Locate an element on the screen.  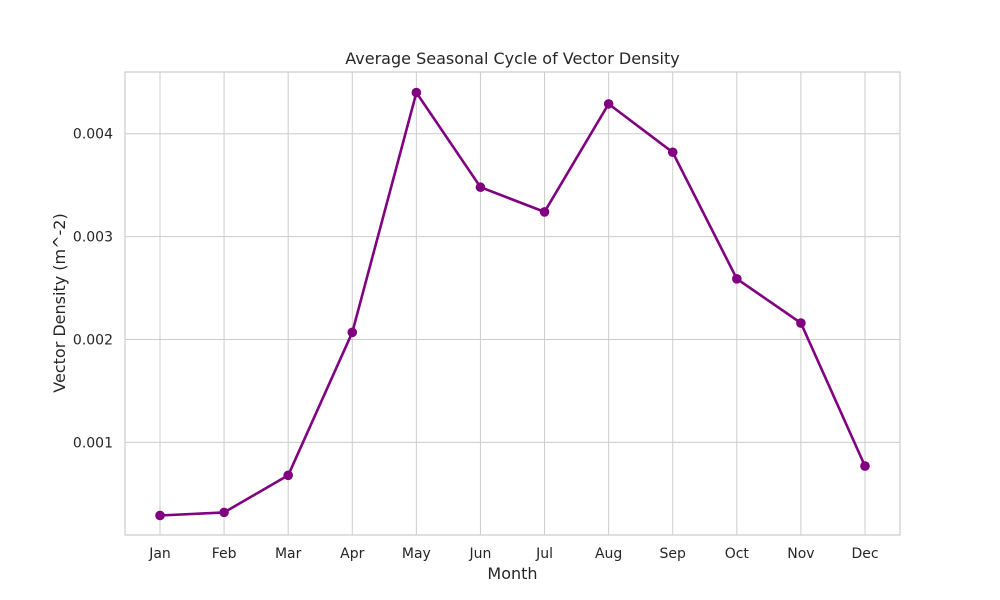
x-tick-label: Sep is located at coordinates (673, 554).